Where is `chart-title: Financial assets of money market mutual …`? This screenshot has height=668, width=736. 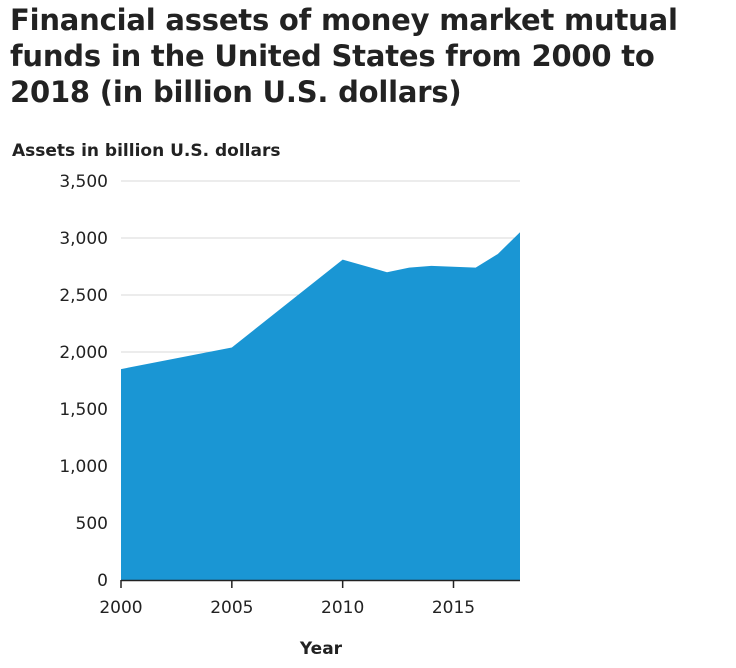 chart-title: Financial assets of money market mutual … is located at coordinates (344, 56).